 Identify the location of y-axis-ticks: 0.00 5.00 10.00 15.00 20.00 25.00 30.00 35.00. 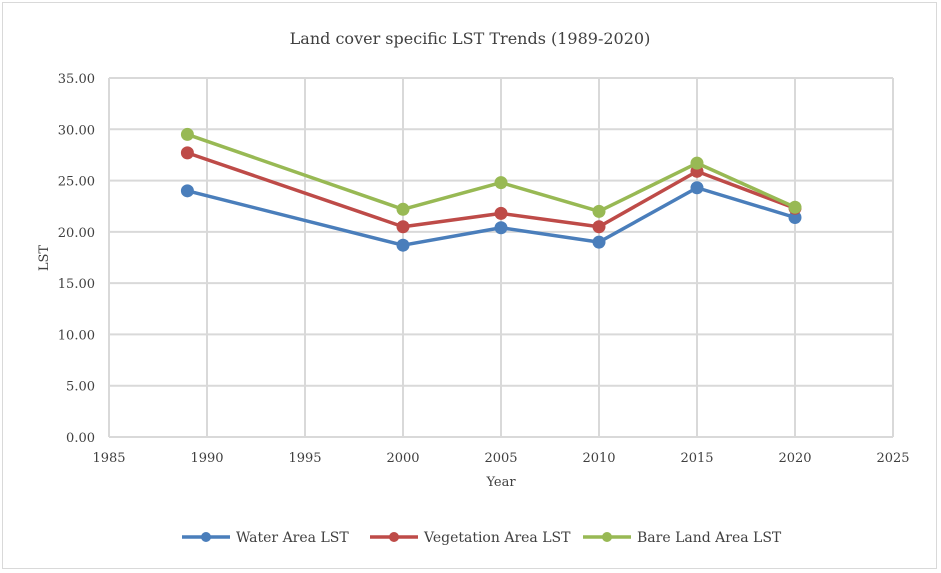
(76, 259).